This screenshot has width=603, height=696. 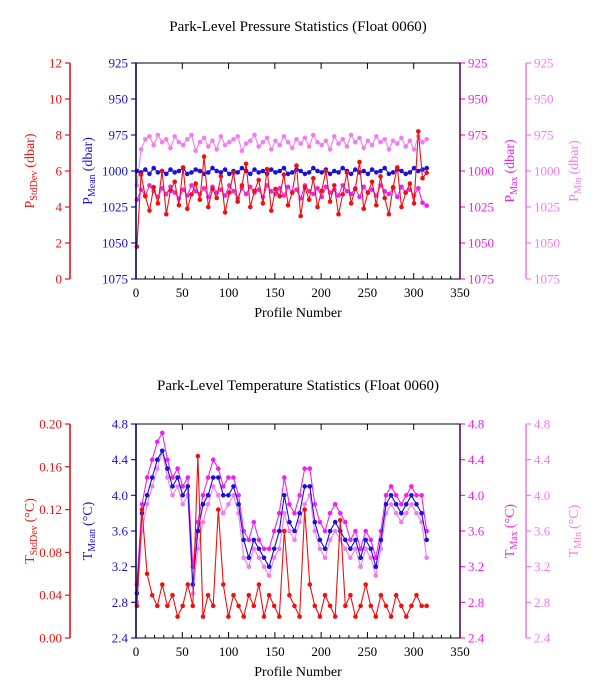 What do you see at coordinates (547, 279) in the screenshot?
I see `y-tick-label: 1075` at bounding box center [547, 279].